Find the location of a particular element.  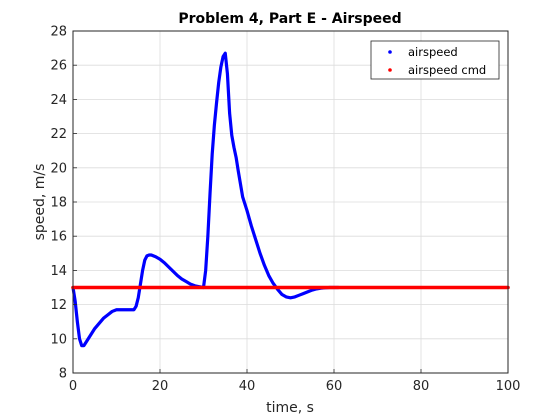

x-axis-label: time, s is located at coordinates (290, 408).